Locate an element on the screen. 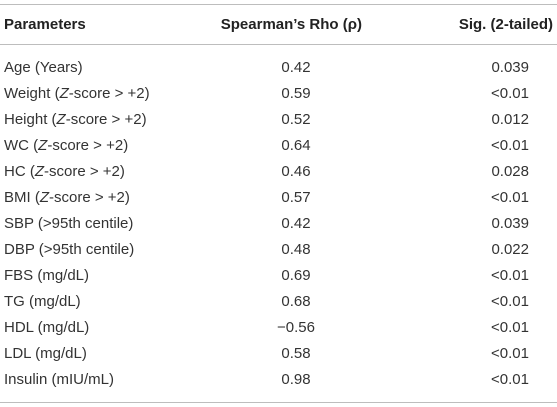 The image size is (557, 407). header-significance: Sig. (2-tailed) is located at coordinates (505, 24).